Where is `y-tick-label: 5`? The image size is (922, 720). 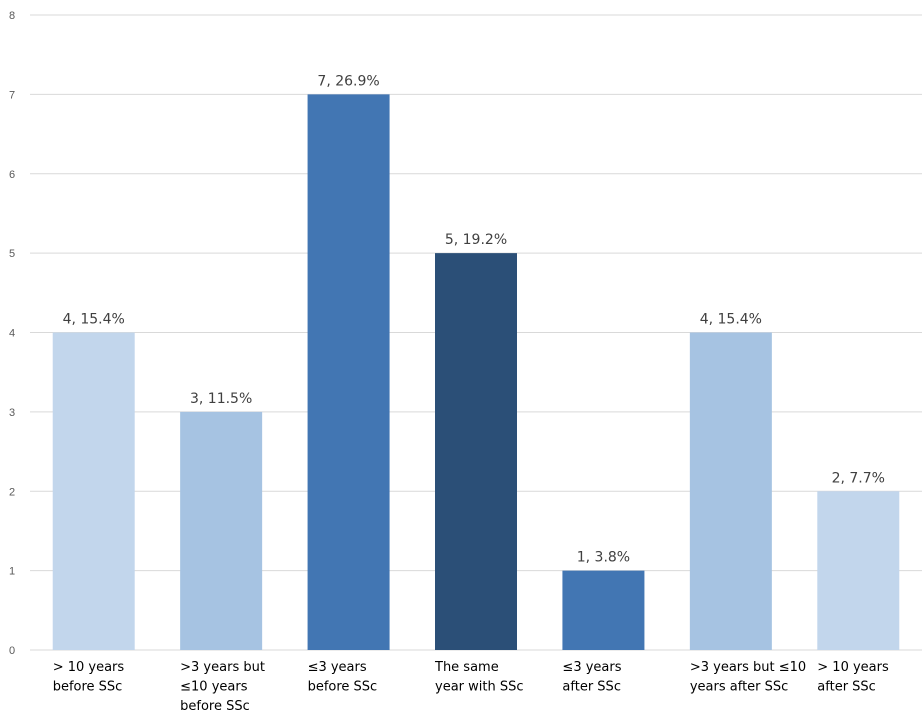
y-tick-label: 5 is located at coordinates (12, 254).